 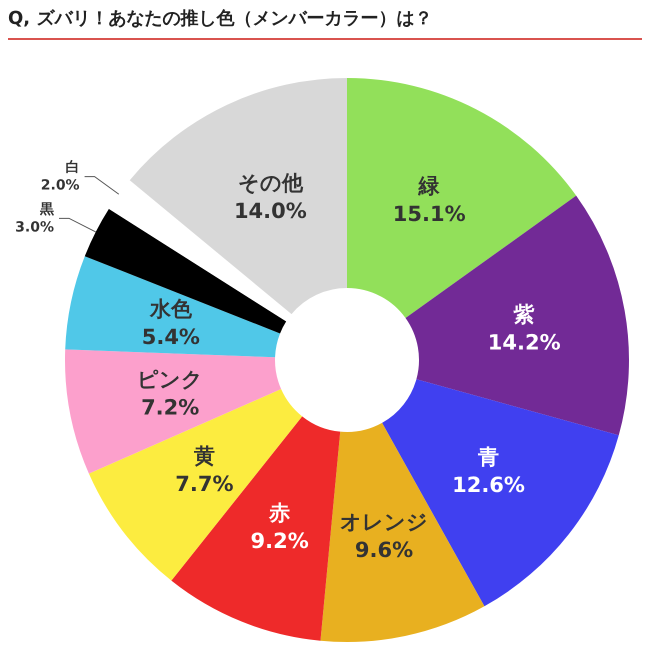 I want to click on data-label: 3.0%, so click(x=34, y=227).